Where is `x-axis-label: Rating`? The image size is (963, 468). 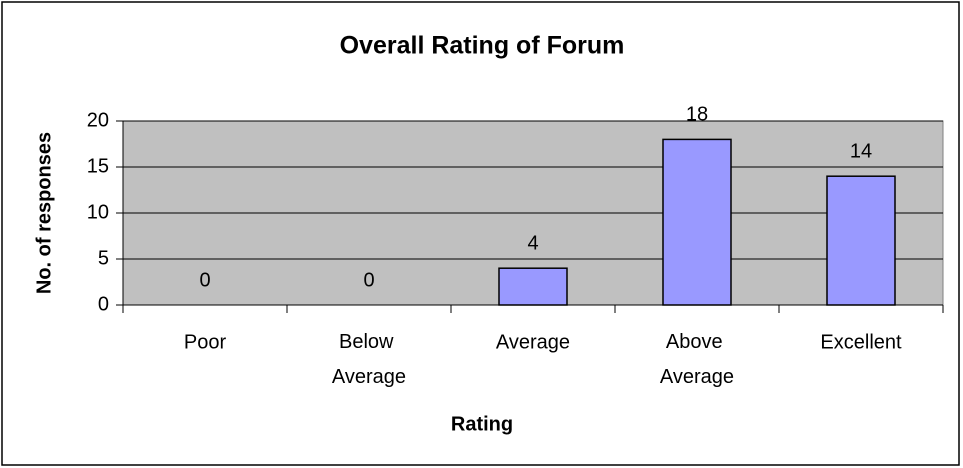 x-axis-label: Rating is located at coordinates (482, 424).